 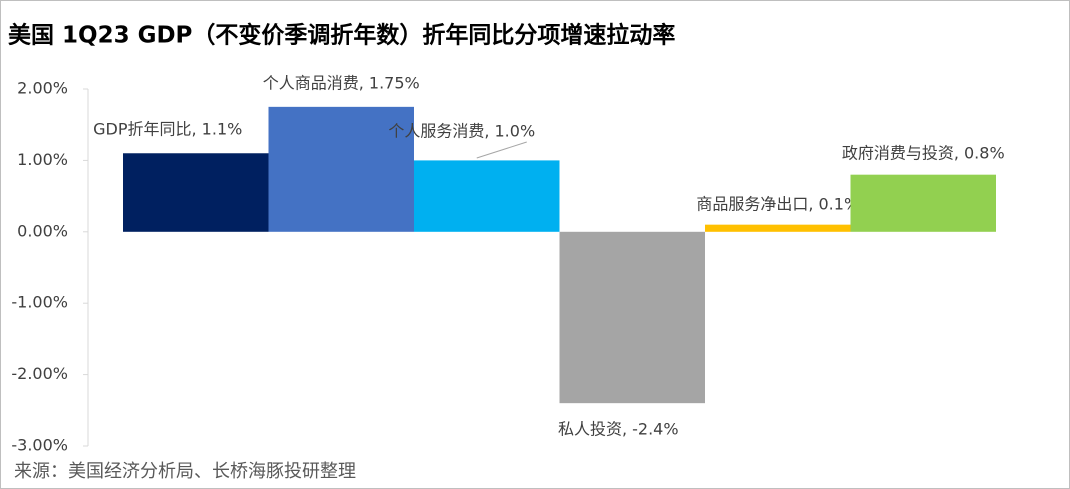 I want to click on data-label: 个人服务消费, 1.0%, so click(x=461, y=131).